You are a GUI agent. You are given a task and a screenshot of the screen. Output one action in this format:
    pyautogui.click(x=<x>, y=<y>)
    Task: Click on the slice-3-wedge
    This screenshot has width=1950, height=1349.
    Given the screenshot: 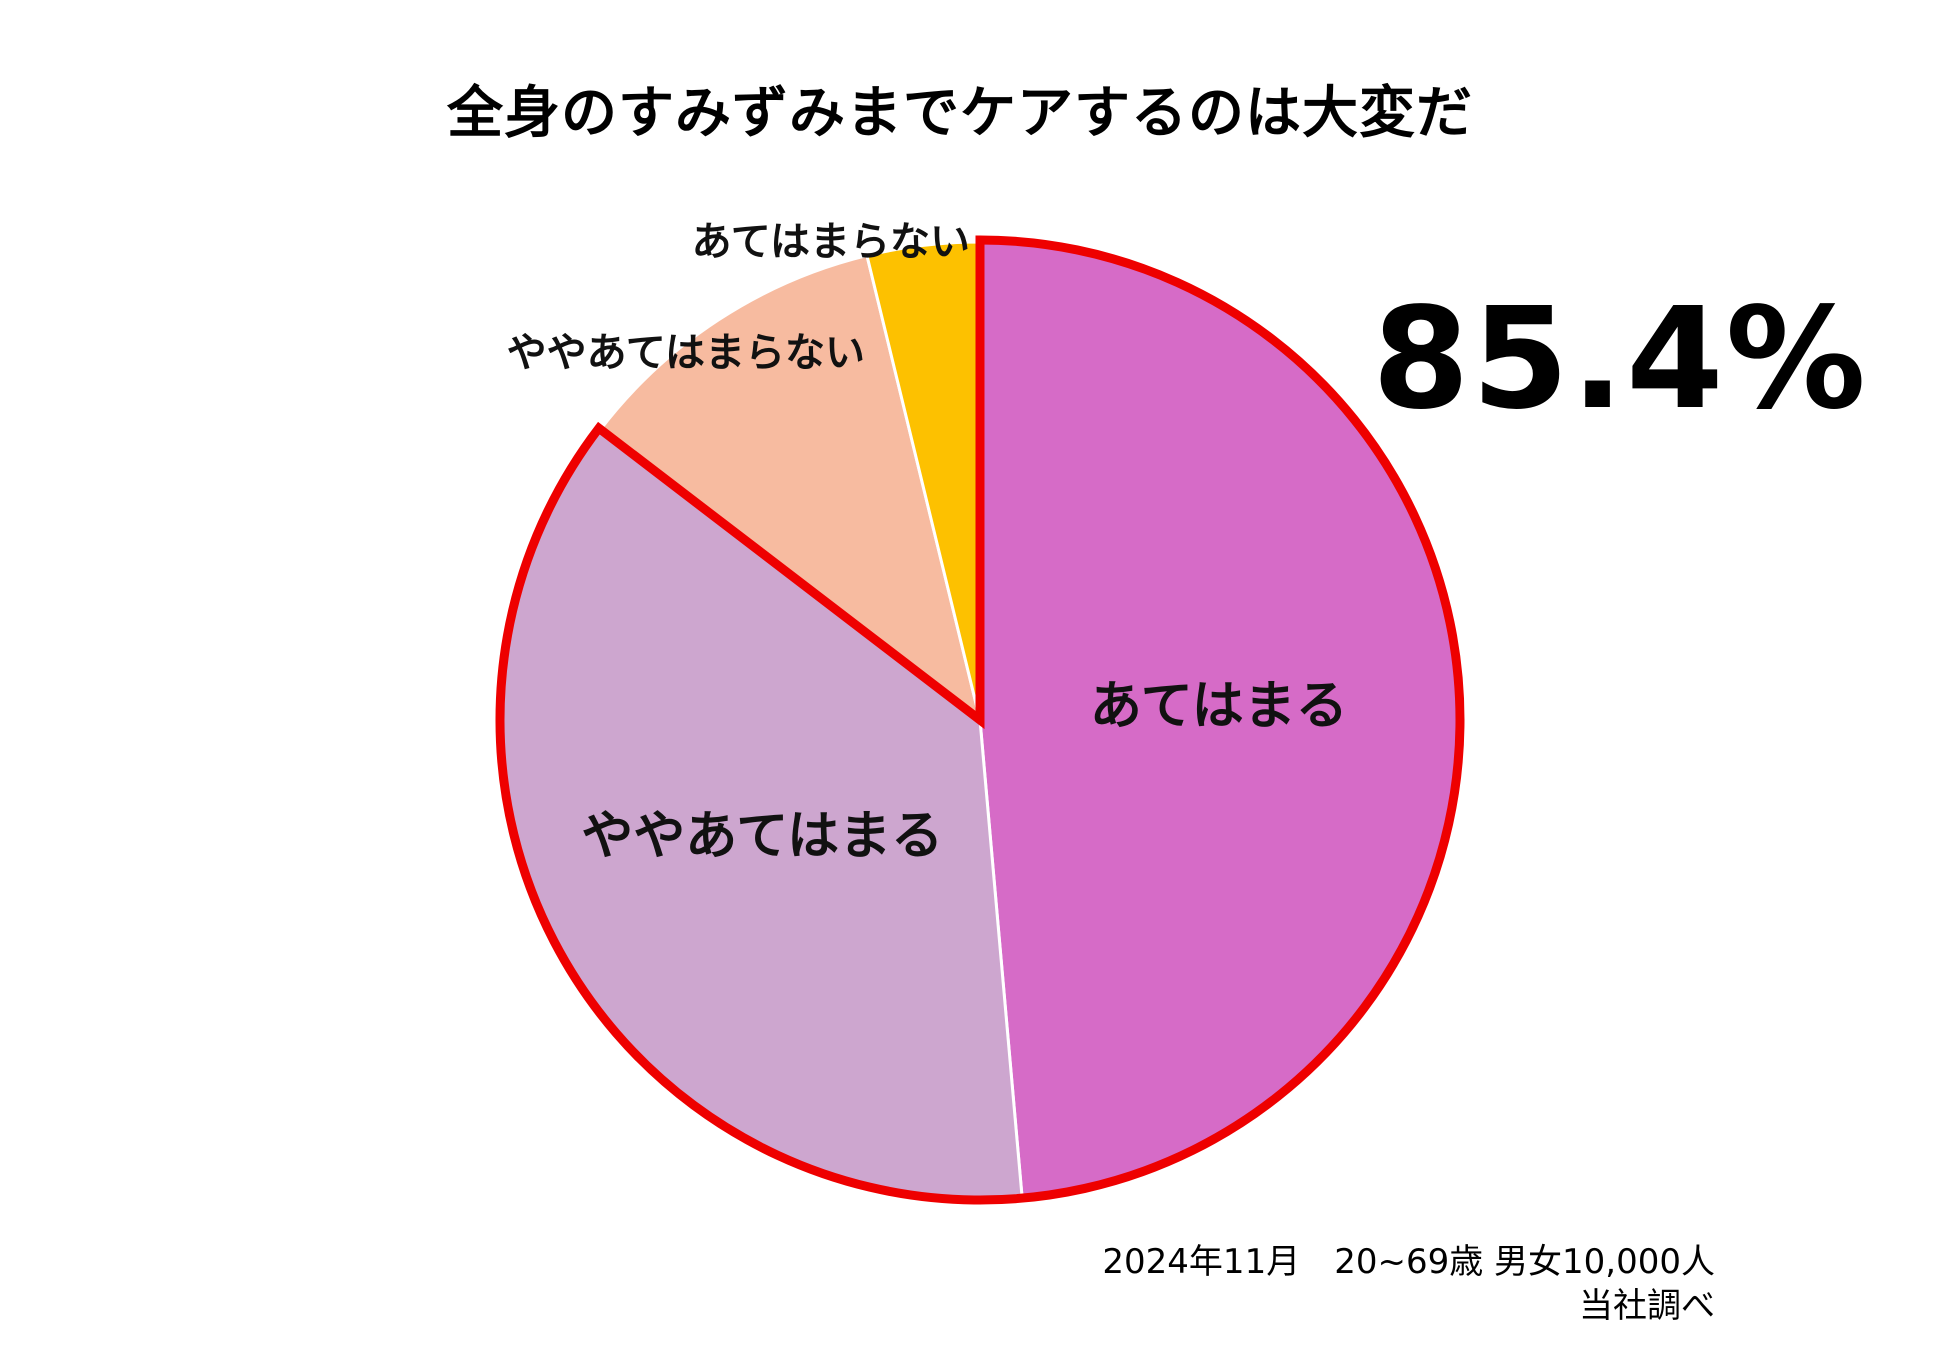 What is the action you would take?
    pyautogui.click(x=790, y=488)
    